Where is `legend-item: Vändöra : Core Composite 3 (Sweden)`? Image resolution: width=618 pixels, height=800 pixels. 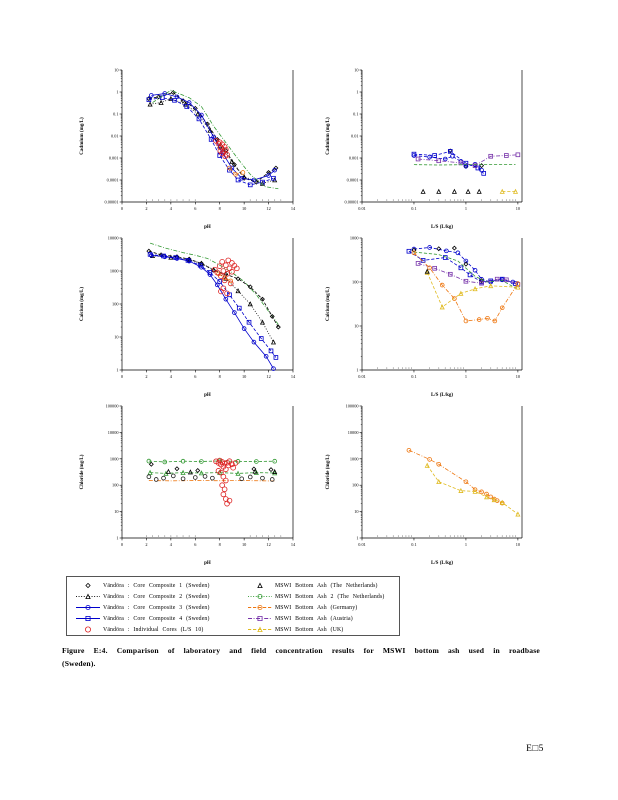
legend-item: Vändöra : Core Composite 3 (Sweden) is located at coordinates (159, 607).